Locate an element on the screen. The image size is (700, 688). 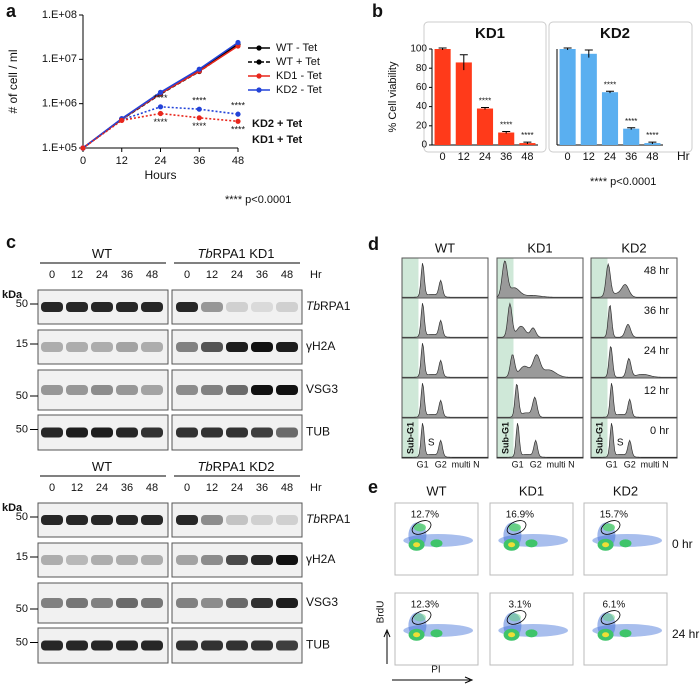
header-text: RPA1 KD1 is located at coordinates (244, 253).